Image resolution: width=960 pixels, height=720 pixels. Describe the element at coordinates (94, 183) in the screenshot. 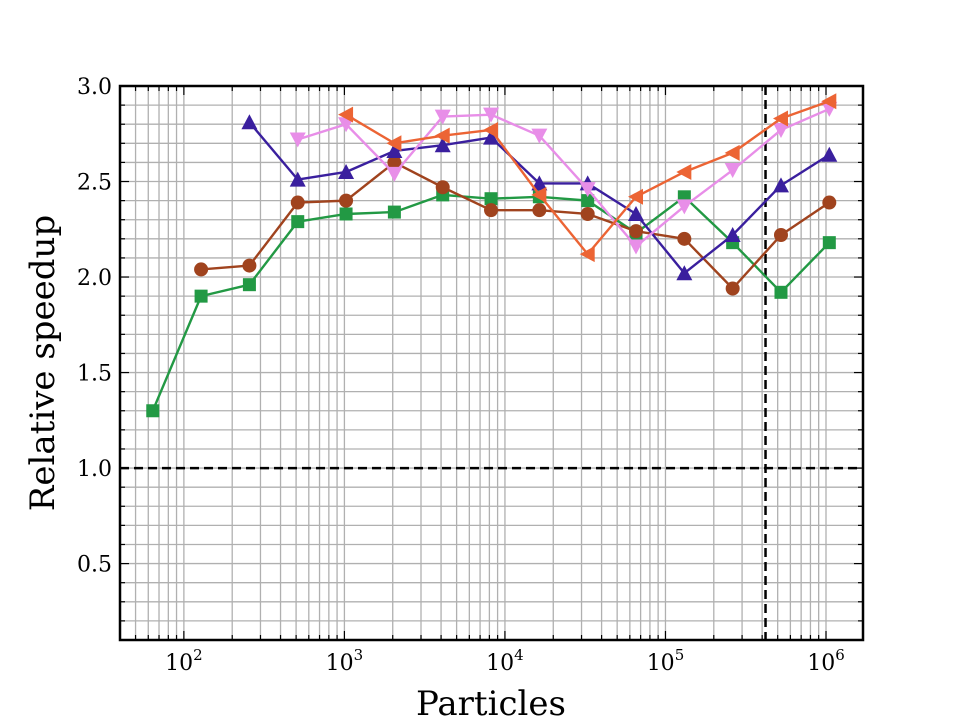

I see `y-tick-label: 2.5` at that location.